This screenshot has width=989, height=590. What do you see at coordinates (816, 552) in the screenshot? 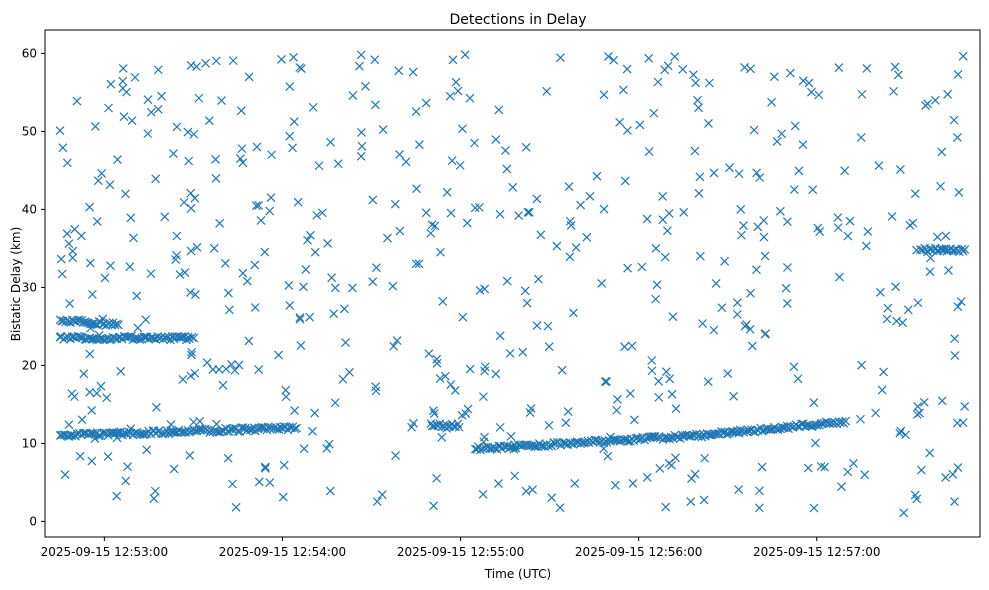
I see `x-tick-label: 2025-09-15 12:57:00` at bounding box center [816, 552].